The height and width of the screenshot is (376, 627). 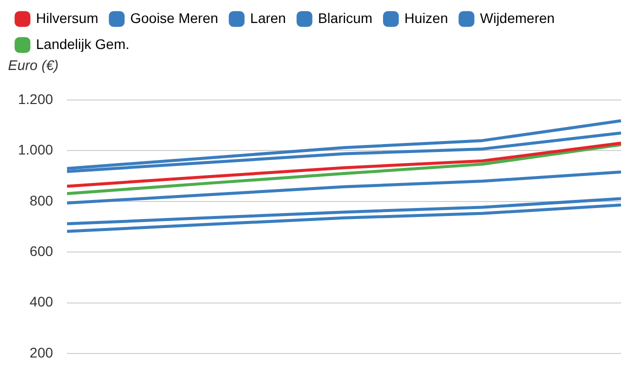 What do you see at coordinates (36, 150) in the screenshot?
I see `y-tick-label: 1.000` at bounding box center [36, 150].